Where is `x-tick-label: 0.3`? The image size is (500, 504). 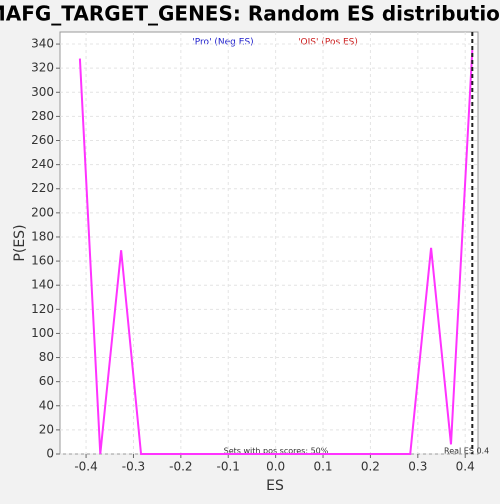
x-tick-label: 0.3 is located at coordinates (417, 467).